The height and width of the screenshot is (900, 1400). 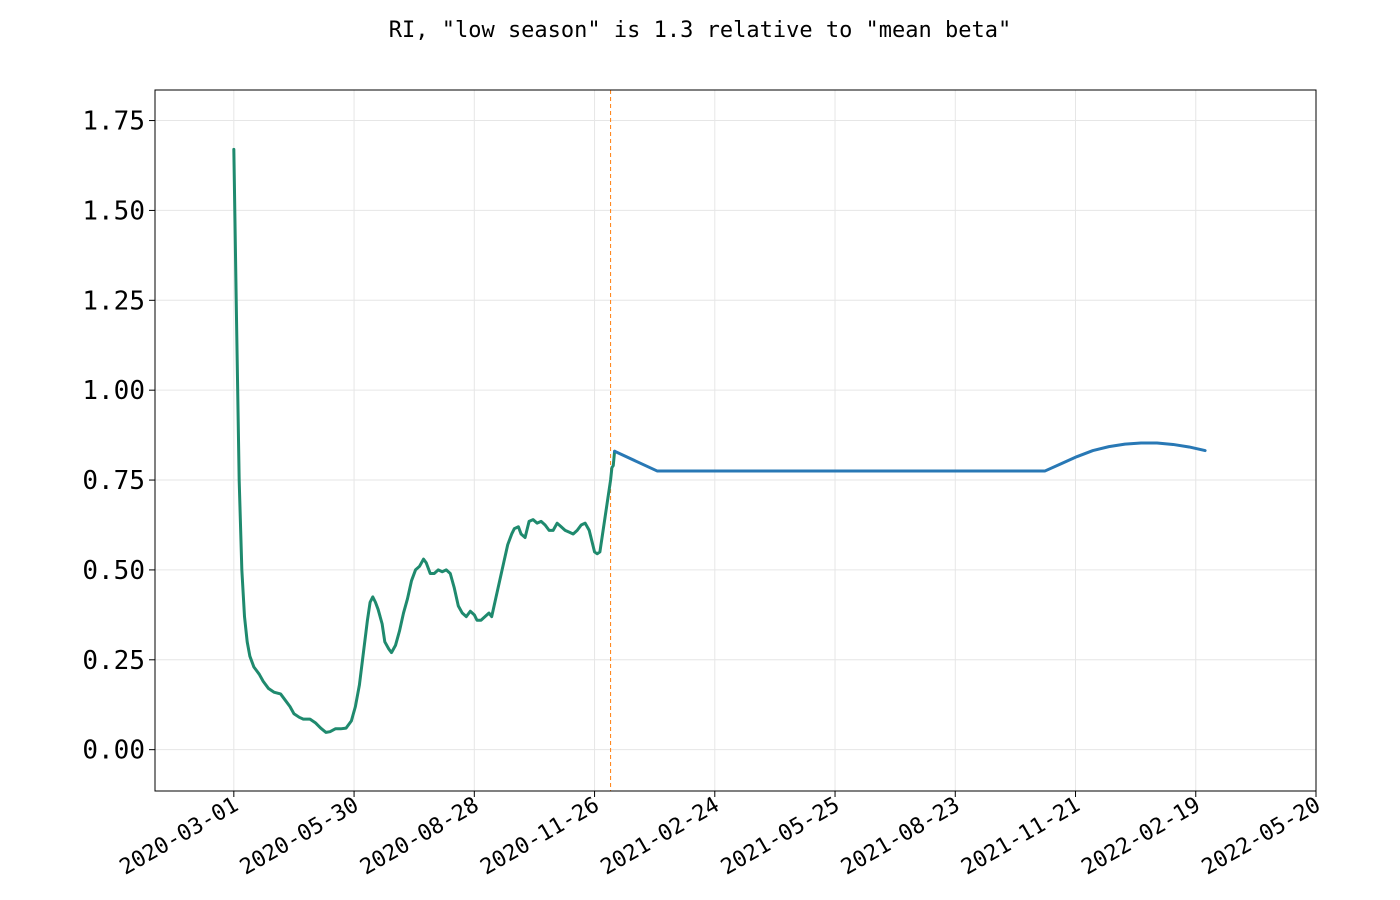 I want to click on x-tick-label: 2020-11-26, so click(x=539, y=837).